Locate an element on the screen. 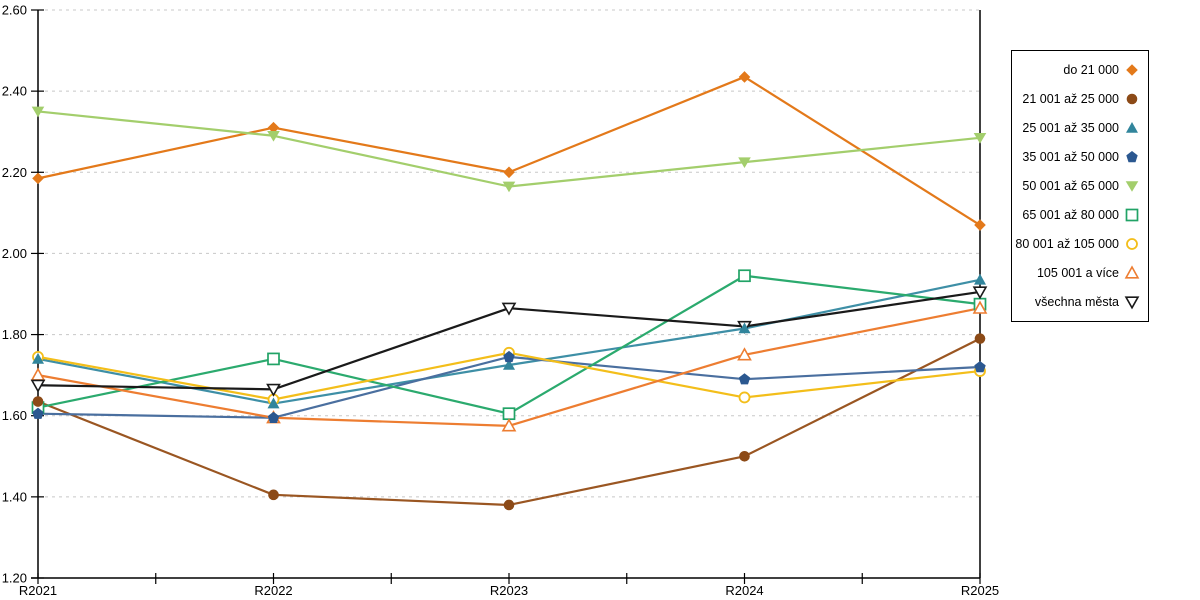 The width and height of the screenshot is (1200, 600). legend-item-label: 25 001 až 35 000 is located at coordinates (1070, 128).